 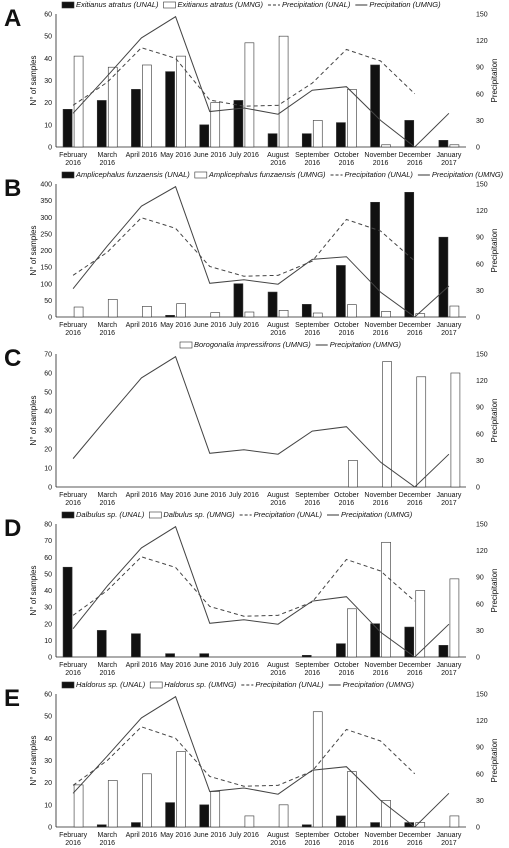 What do you see at coordinates (48, 525) in the screenshot?
I see `y-tick-label: 80` at bounding box center [48, 525].